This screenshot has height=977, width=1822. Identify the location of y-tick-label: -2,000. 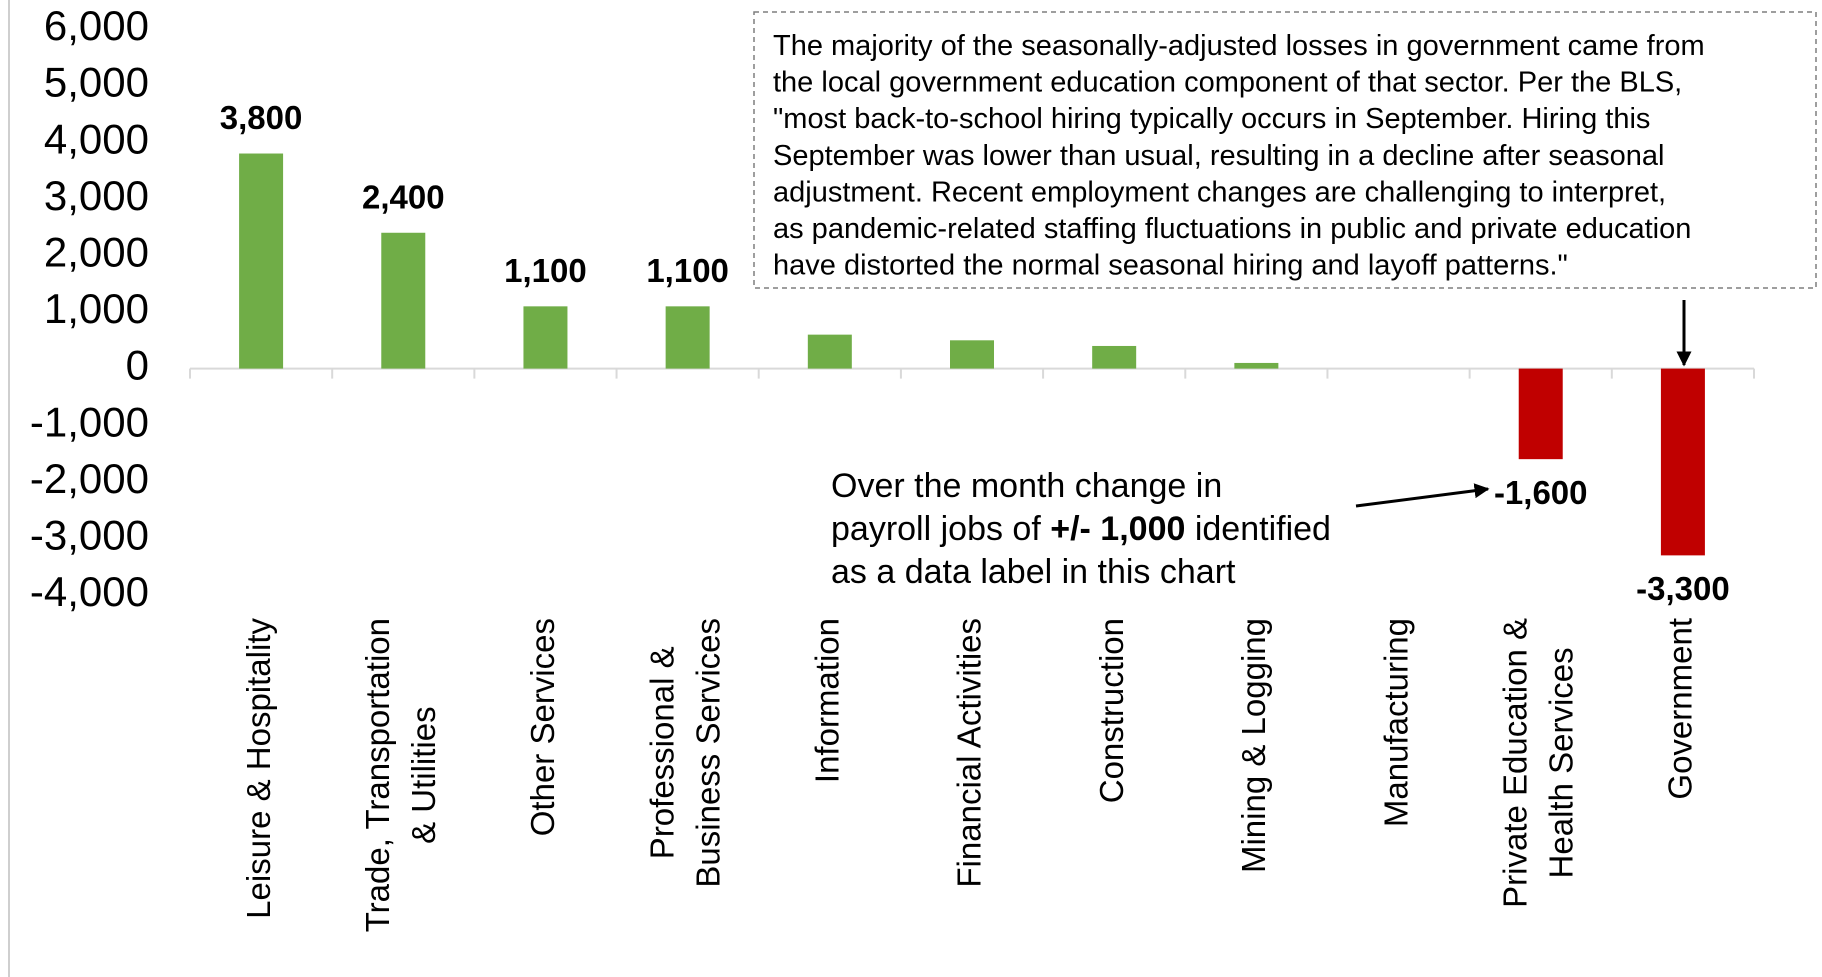
(89, 478).